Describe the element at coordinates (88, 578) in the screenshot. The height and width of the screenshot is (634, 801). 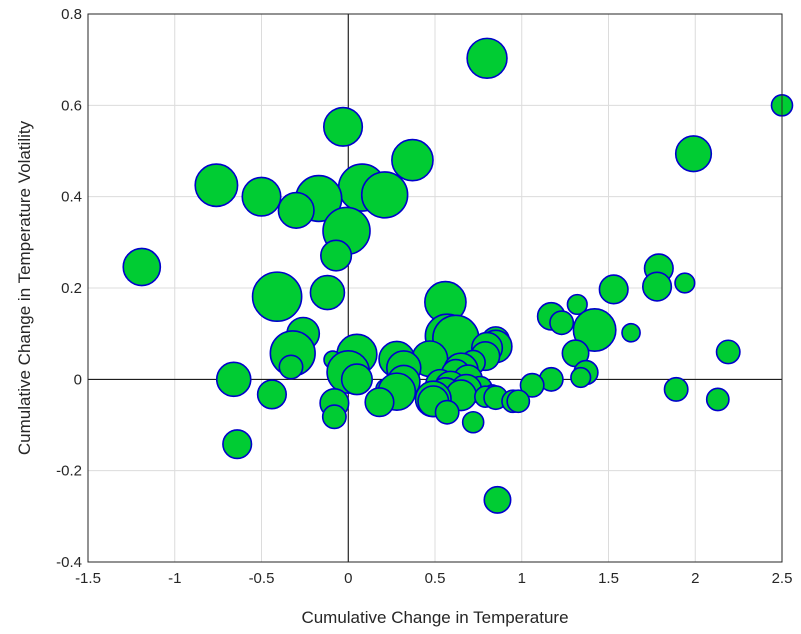
I see `x-tick-label: -1.5` at that location.